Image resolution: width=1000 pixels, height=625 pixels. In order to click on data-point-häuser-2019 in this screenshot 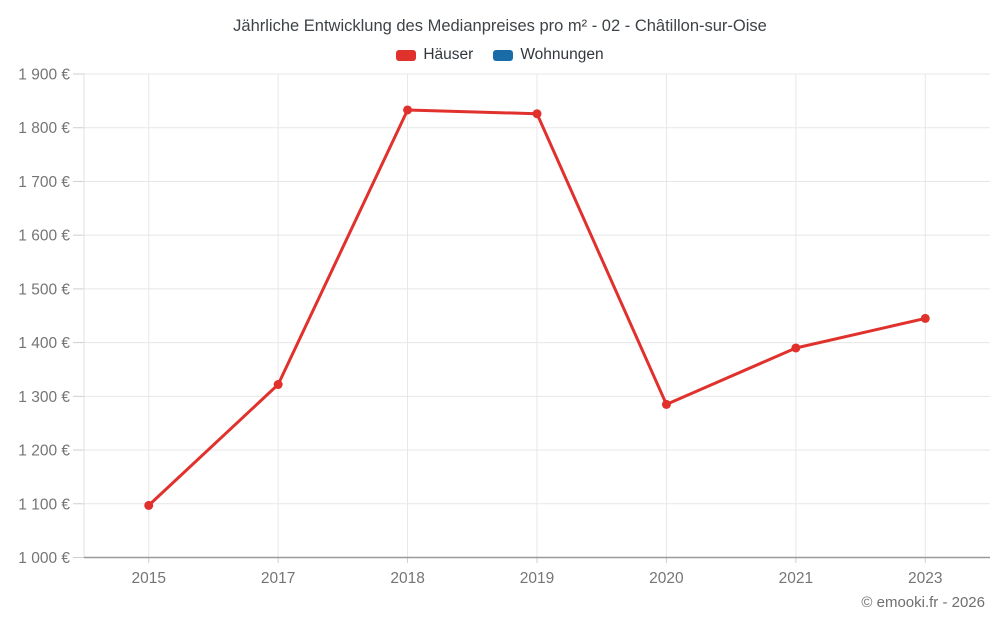, I will do `click(537, 114)`.